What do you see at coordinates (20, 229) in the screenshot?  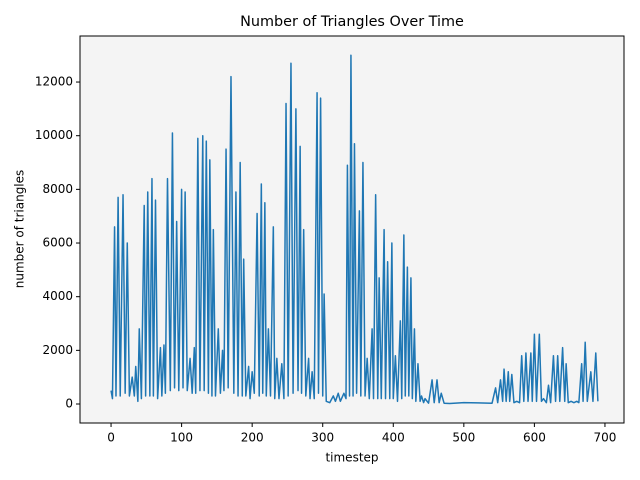 I see `y-axis-label: number of triangles` at bounding box center [20, 229].